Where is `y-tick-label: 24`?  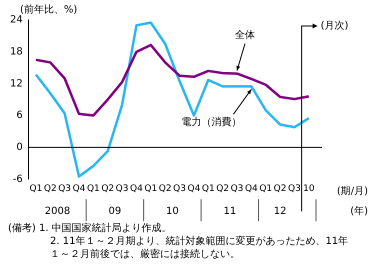
y-tick-label: 24 is located at coordinates (16, 20).